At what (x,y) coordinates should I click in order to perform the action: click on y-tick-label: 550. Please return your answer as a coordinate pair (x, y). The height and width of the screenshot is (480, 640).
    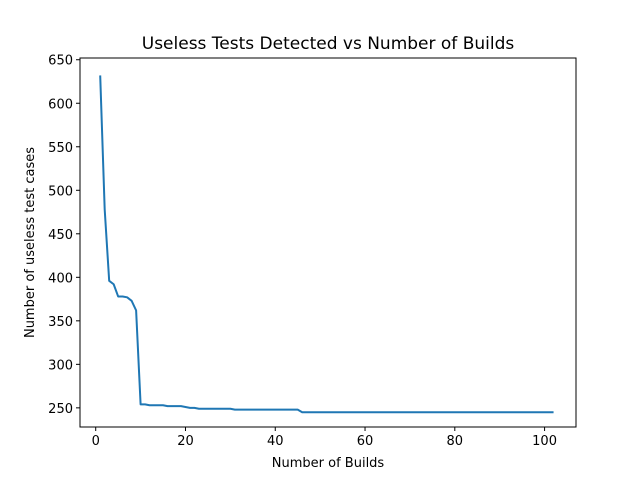
    Looking at the image, I should click on (60, 148).